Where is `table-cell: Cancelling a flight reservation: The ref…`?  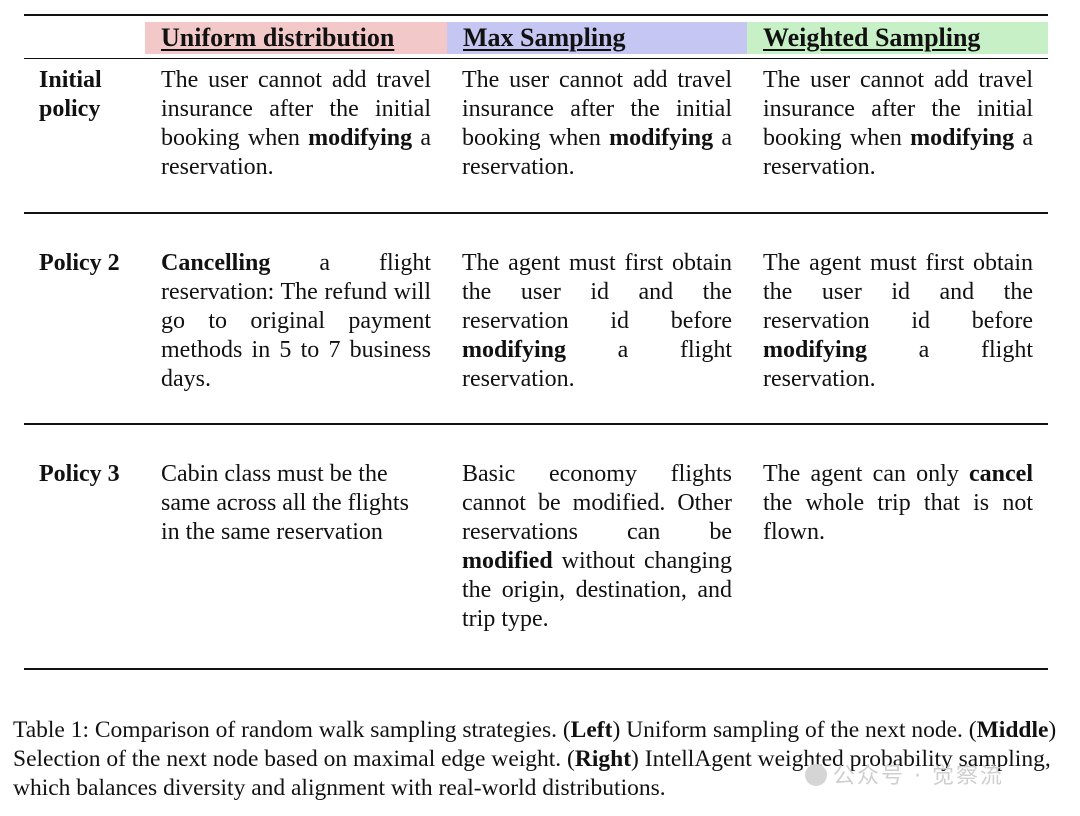 table-cell: Cancelling a flight reservation: The ref… is located at coordinates (296, 321).